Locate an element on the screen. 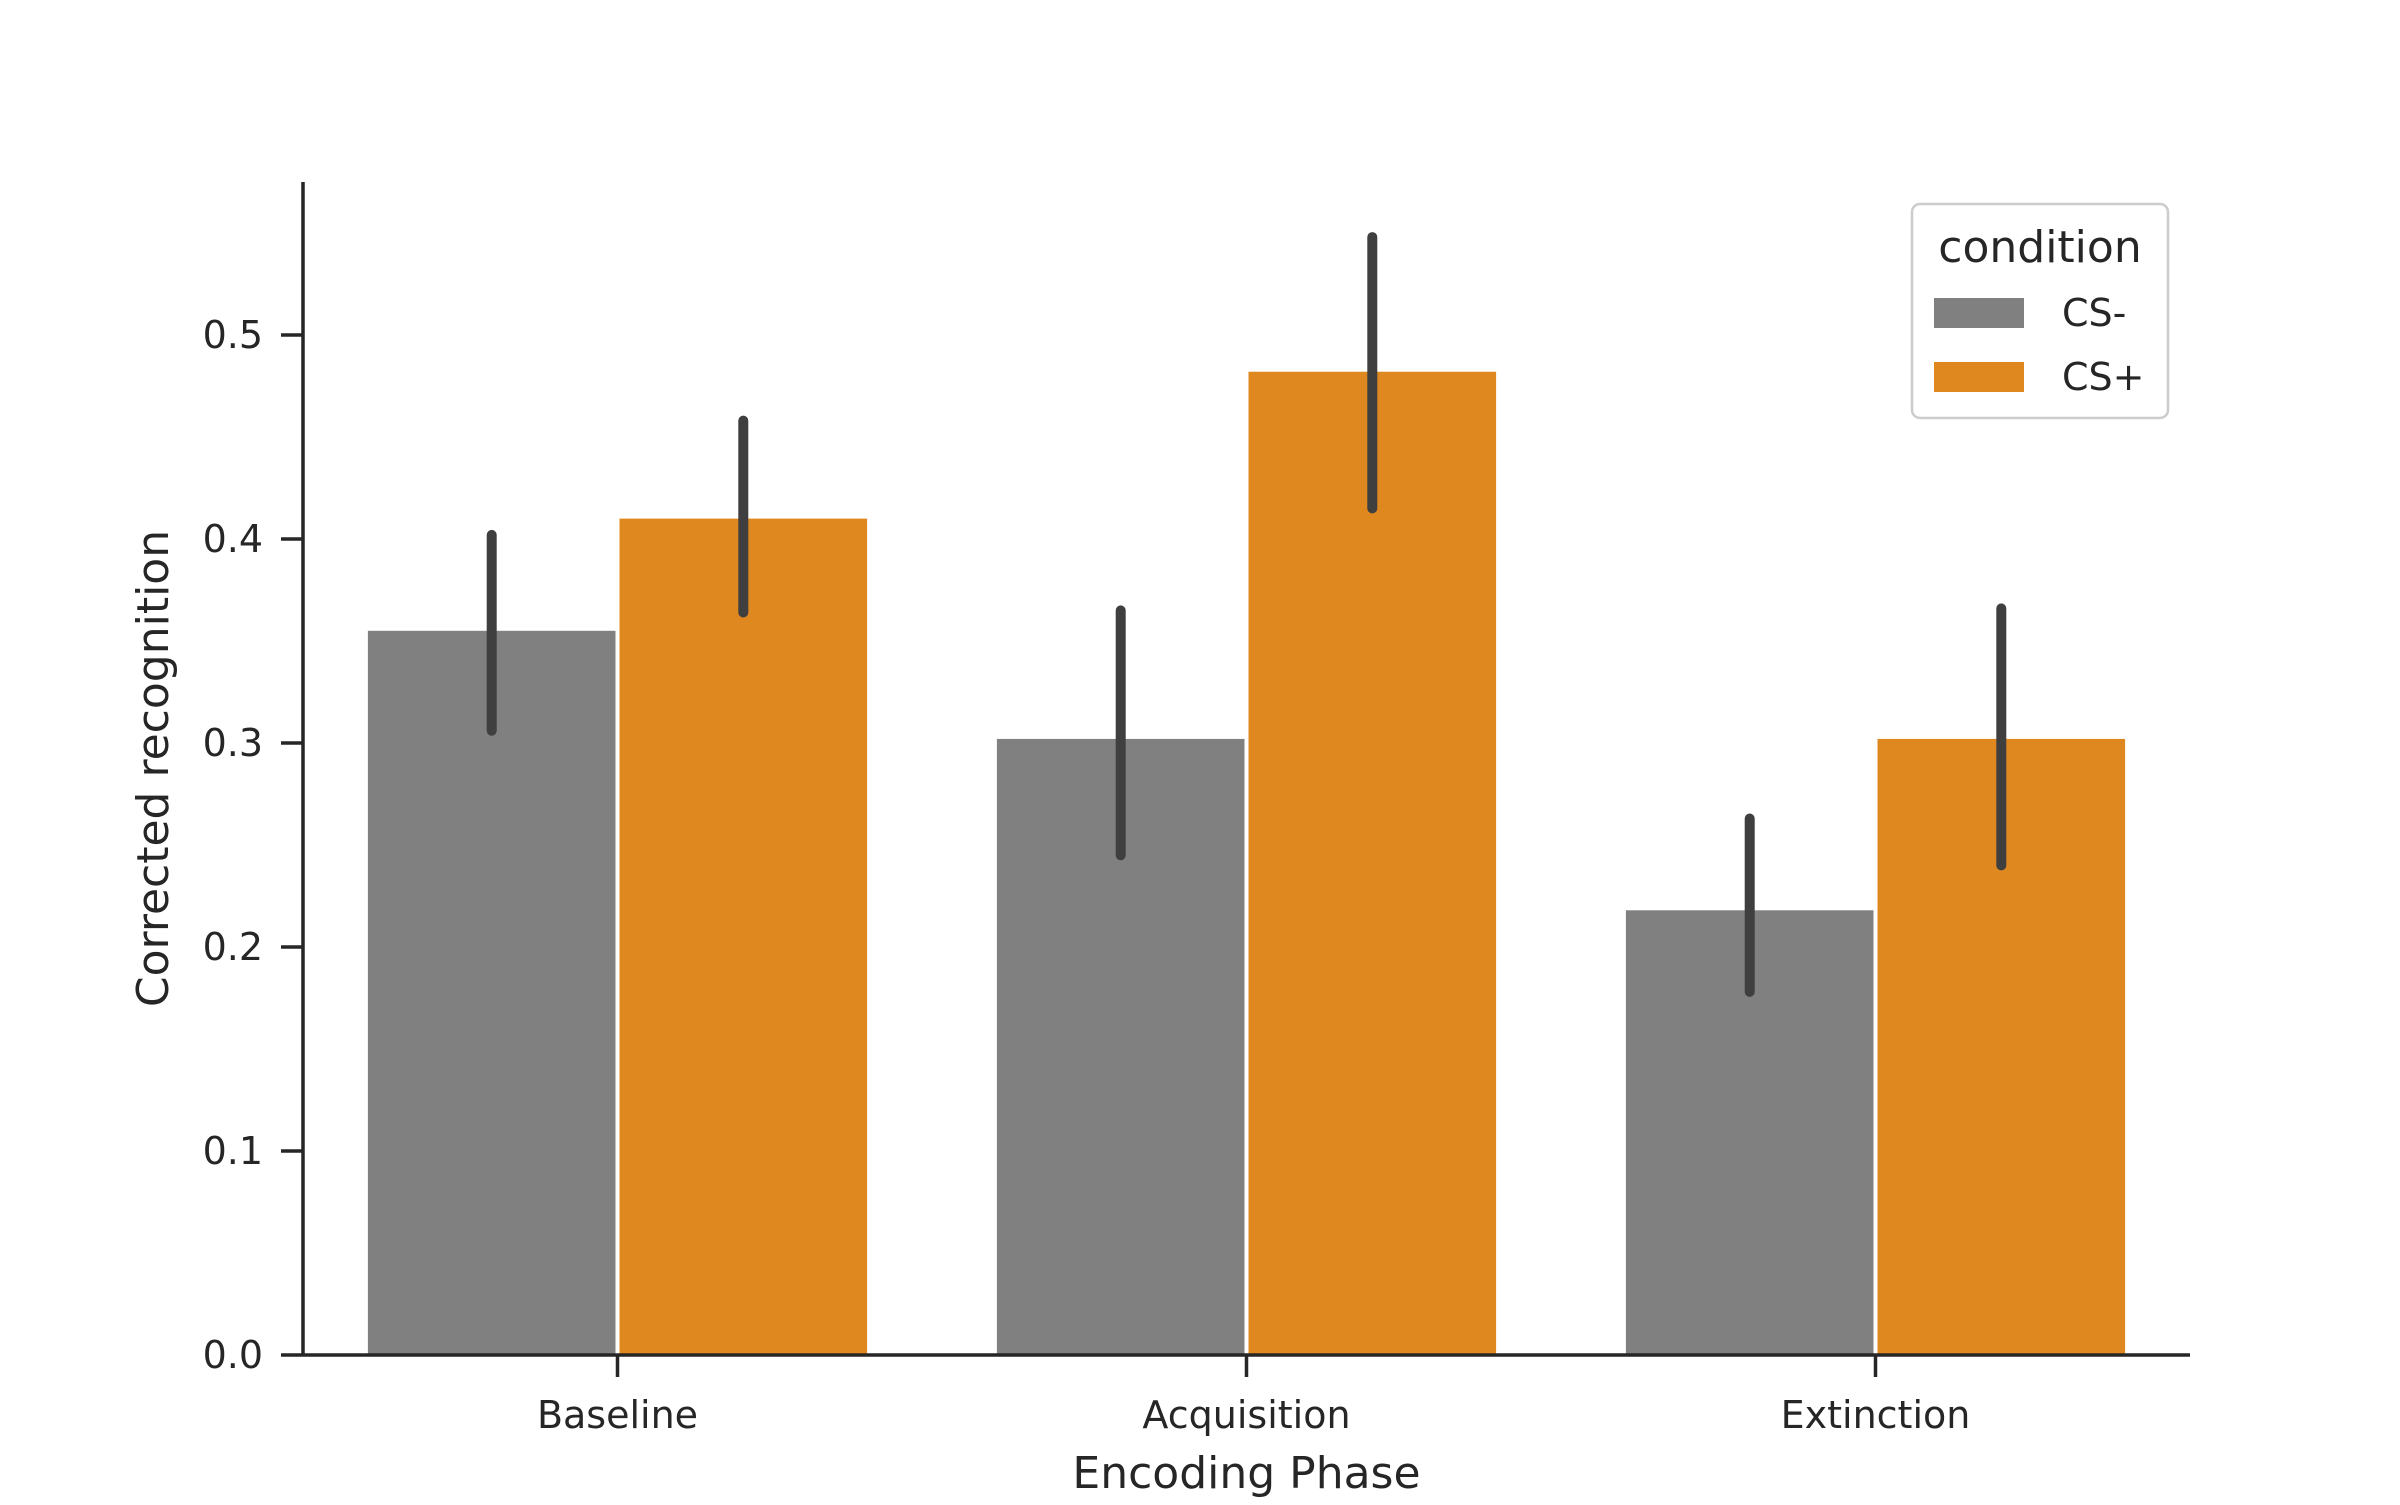 The image size is (2400, 1505). y-tick-label: 0.2 is located at coordinates (233, 947).